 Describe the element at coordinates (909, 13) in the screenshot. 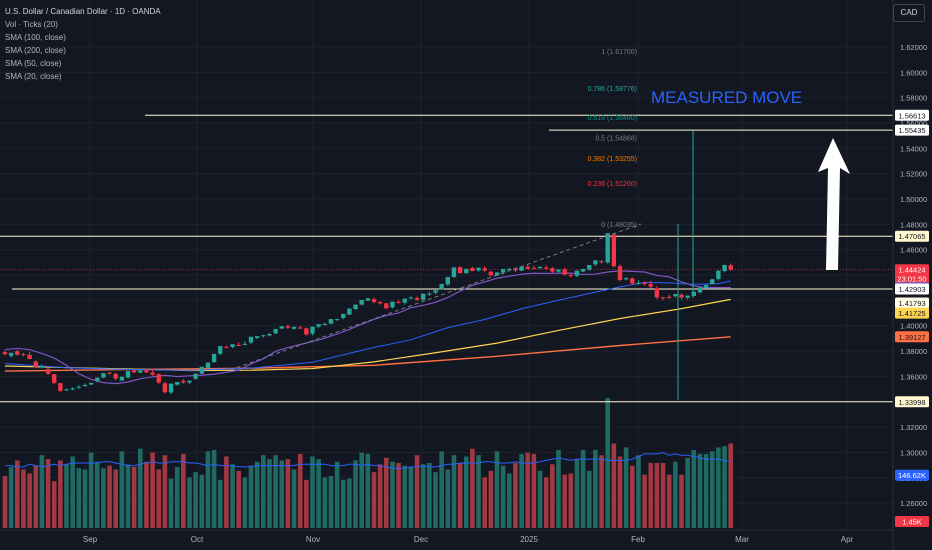

I see `currency-button: CAD` at that location.